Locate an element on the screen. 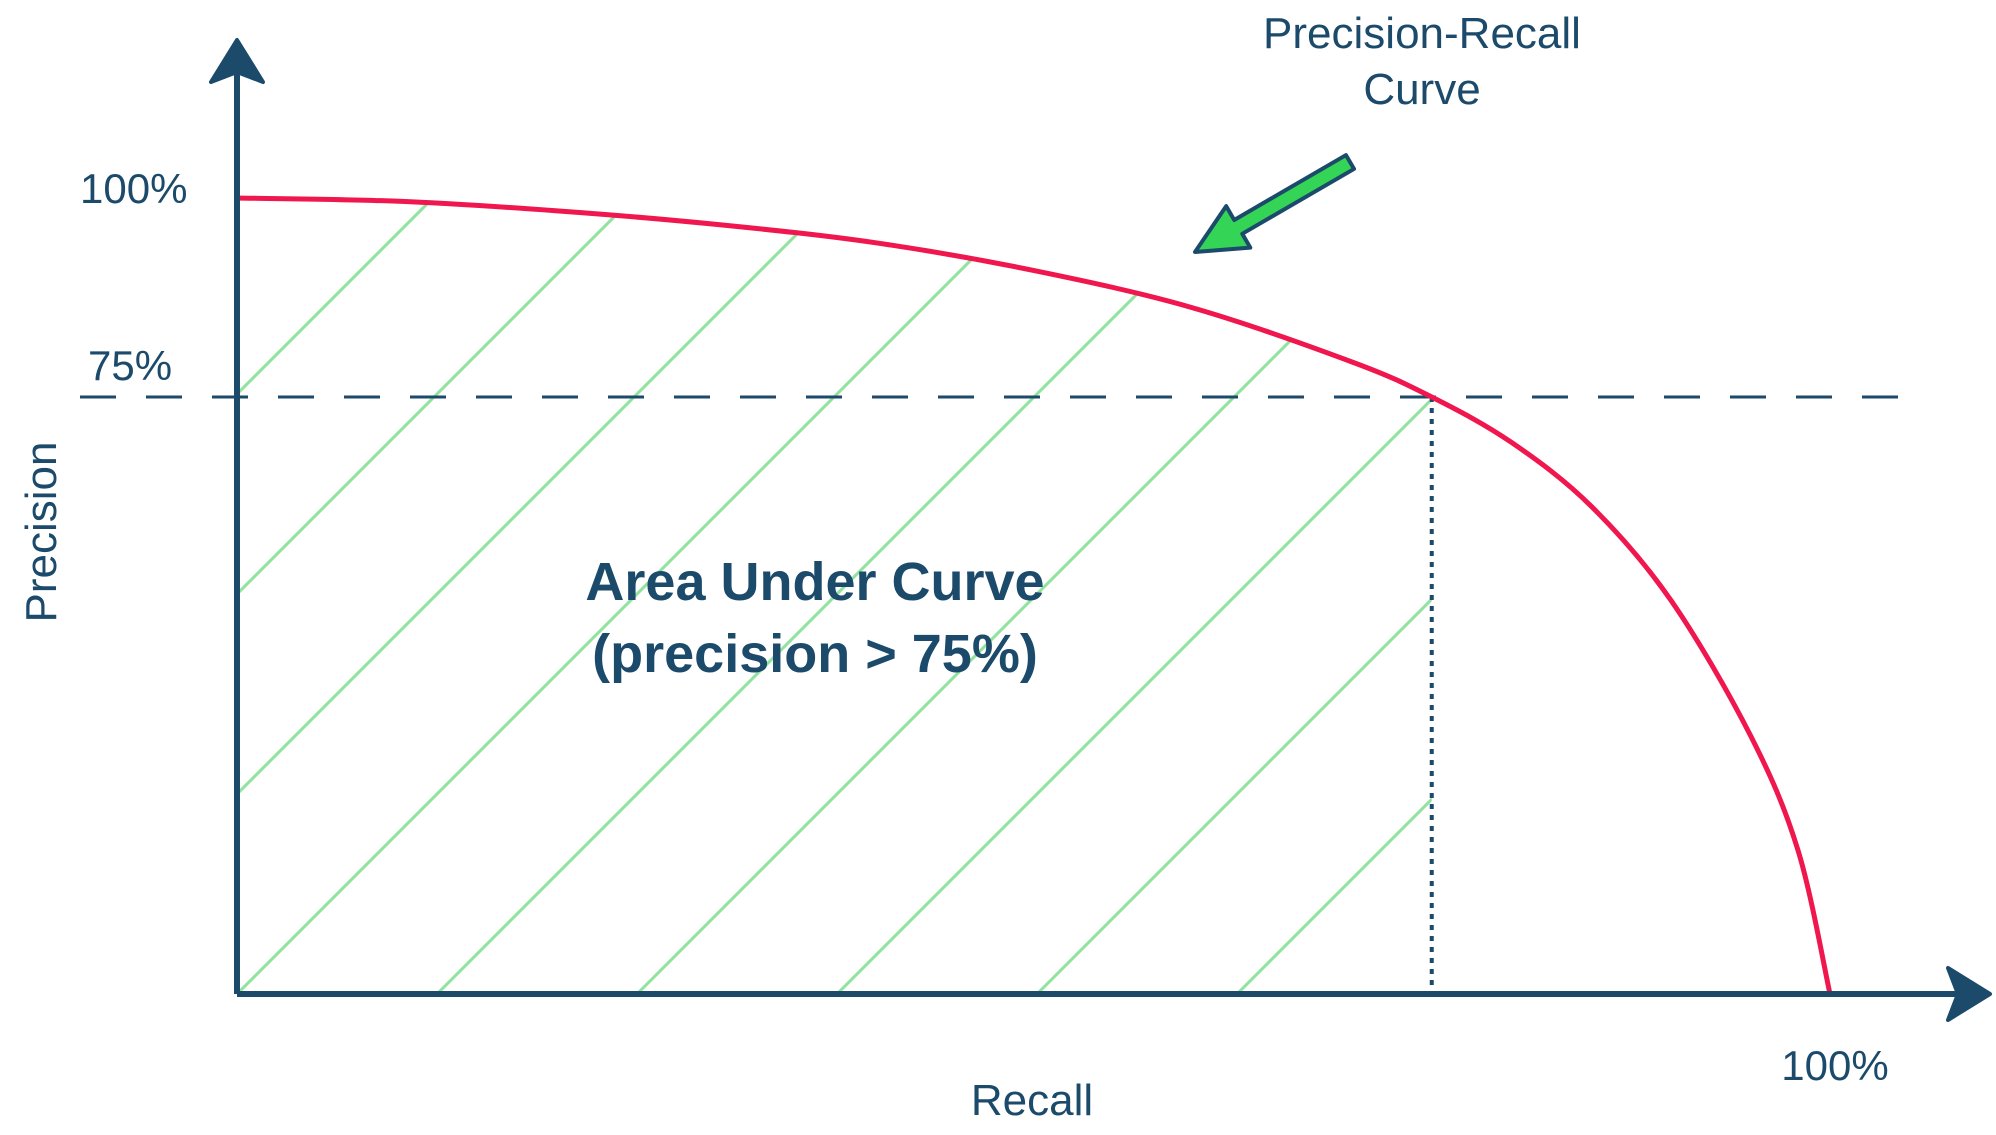  x-axis-title: Recall is located at coordinates (1032, 1100).